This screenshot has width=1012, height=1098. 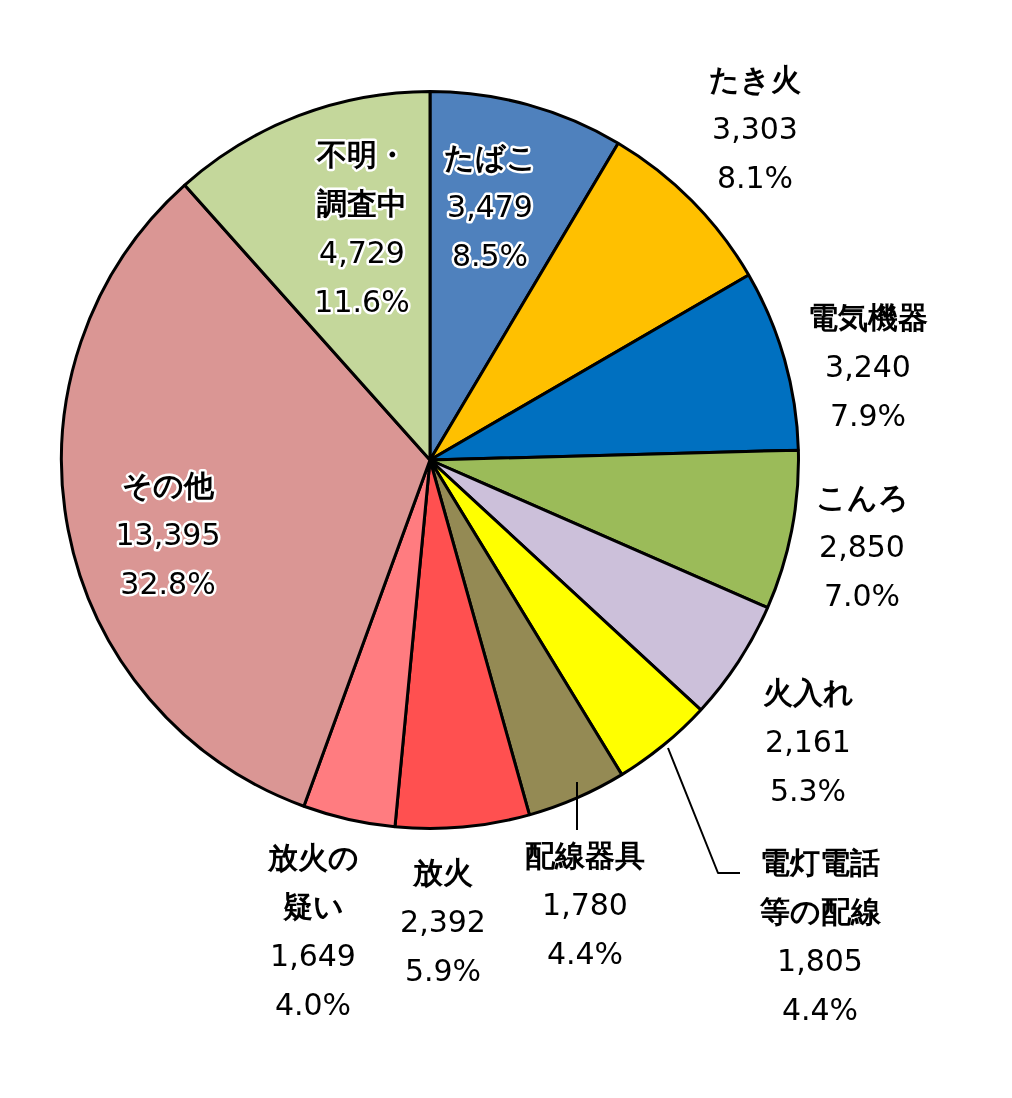 What do you see at coordinates (820, 984) in the screenshot?
I see `data-label: 1,805 4.4%` at bounding box center [820, 984].